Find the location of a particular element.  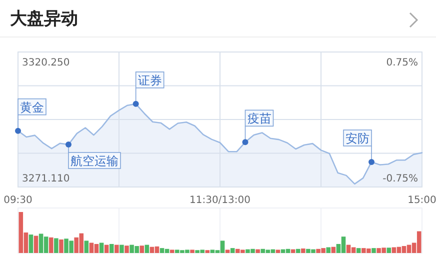

data-label: 疫苗 is located at coordinates (259, 119).